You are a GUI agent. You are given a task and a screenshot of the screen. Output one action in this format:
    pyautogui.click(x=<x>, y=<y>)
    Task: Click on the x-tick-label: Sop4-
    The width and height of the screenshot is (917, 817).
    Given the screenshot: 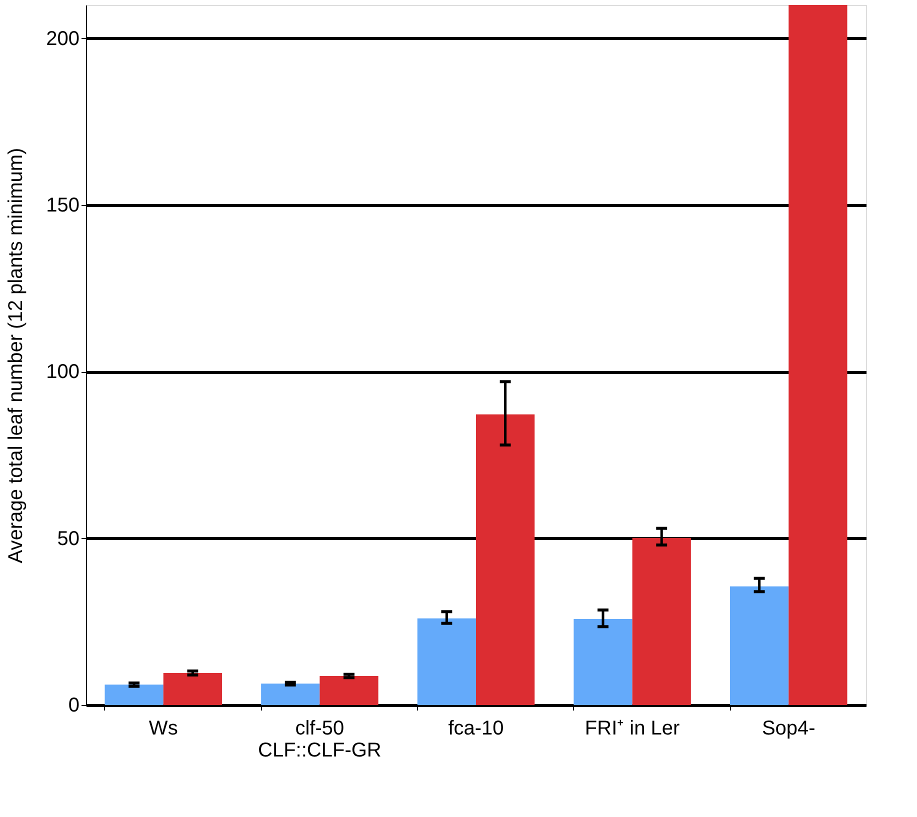 What is the action you would take?
    pyautogui.click(x=789, y=729)
    